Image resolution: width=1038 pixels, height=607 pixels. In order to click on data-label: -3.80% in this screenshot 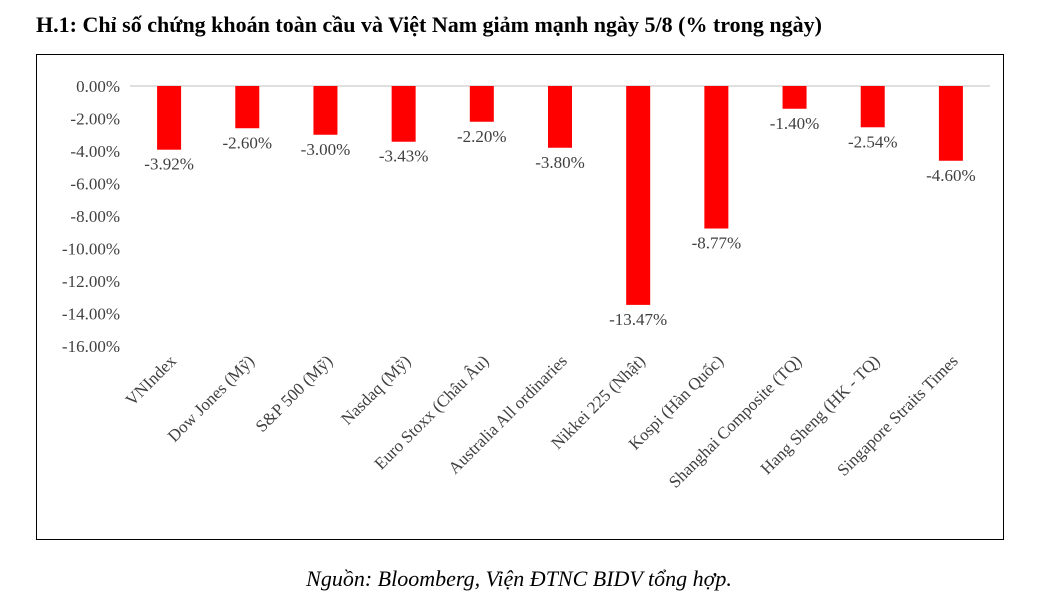, I will do `click(560, 162)`.